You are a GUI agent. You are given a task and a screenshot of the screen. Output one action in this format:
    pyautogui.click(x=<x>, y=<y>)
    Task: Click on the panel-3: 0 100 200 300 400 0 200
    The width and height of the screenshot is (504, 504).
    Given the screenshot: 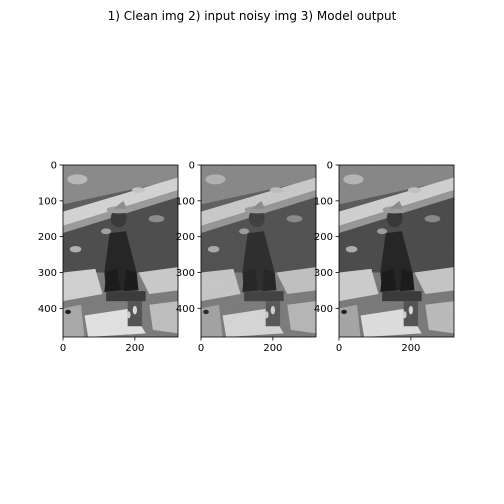 What is the action you would take?
    pyautogui.click(x=384, y=257)
    